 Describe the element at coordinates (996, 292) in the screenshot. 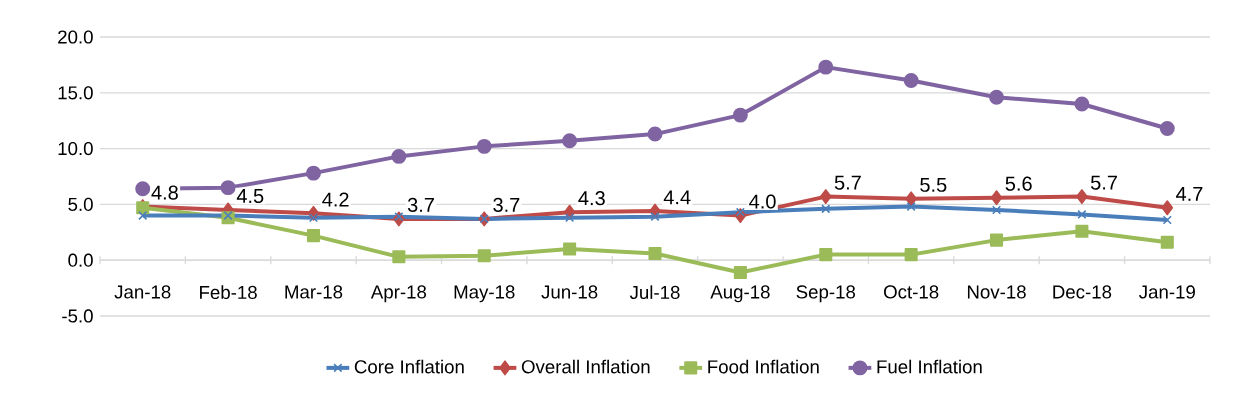

I see `x-tick-label: Nov-18` at that location.